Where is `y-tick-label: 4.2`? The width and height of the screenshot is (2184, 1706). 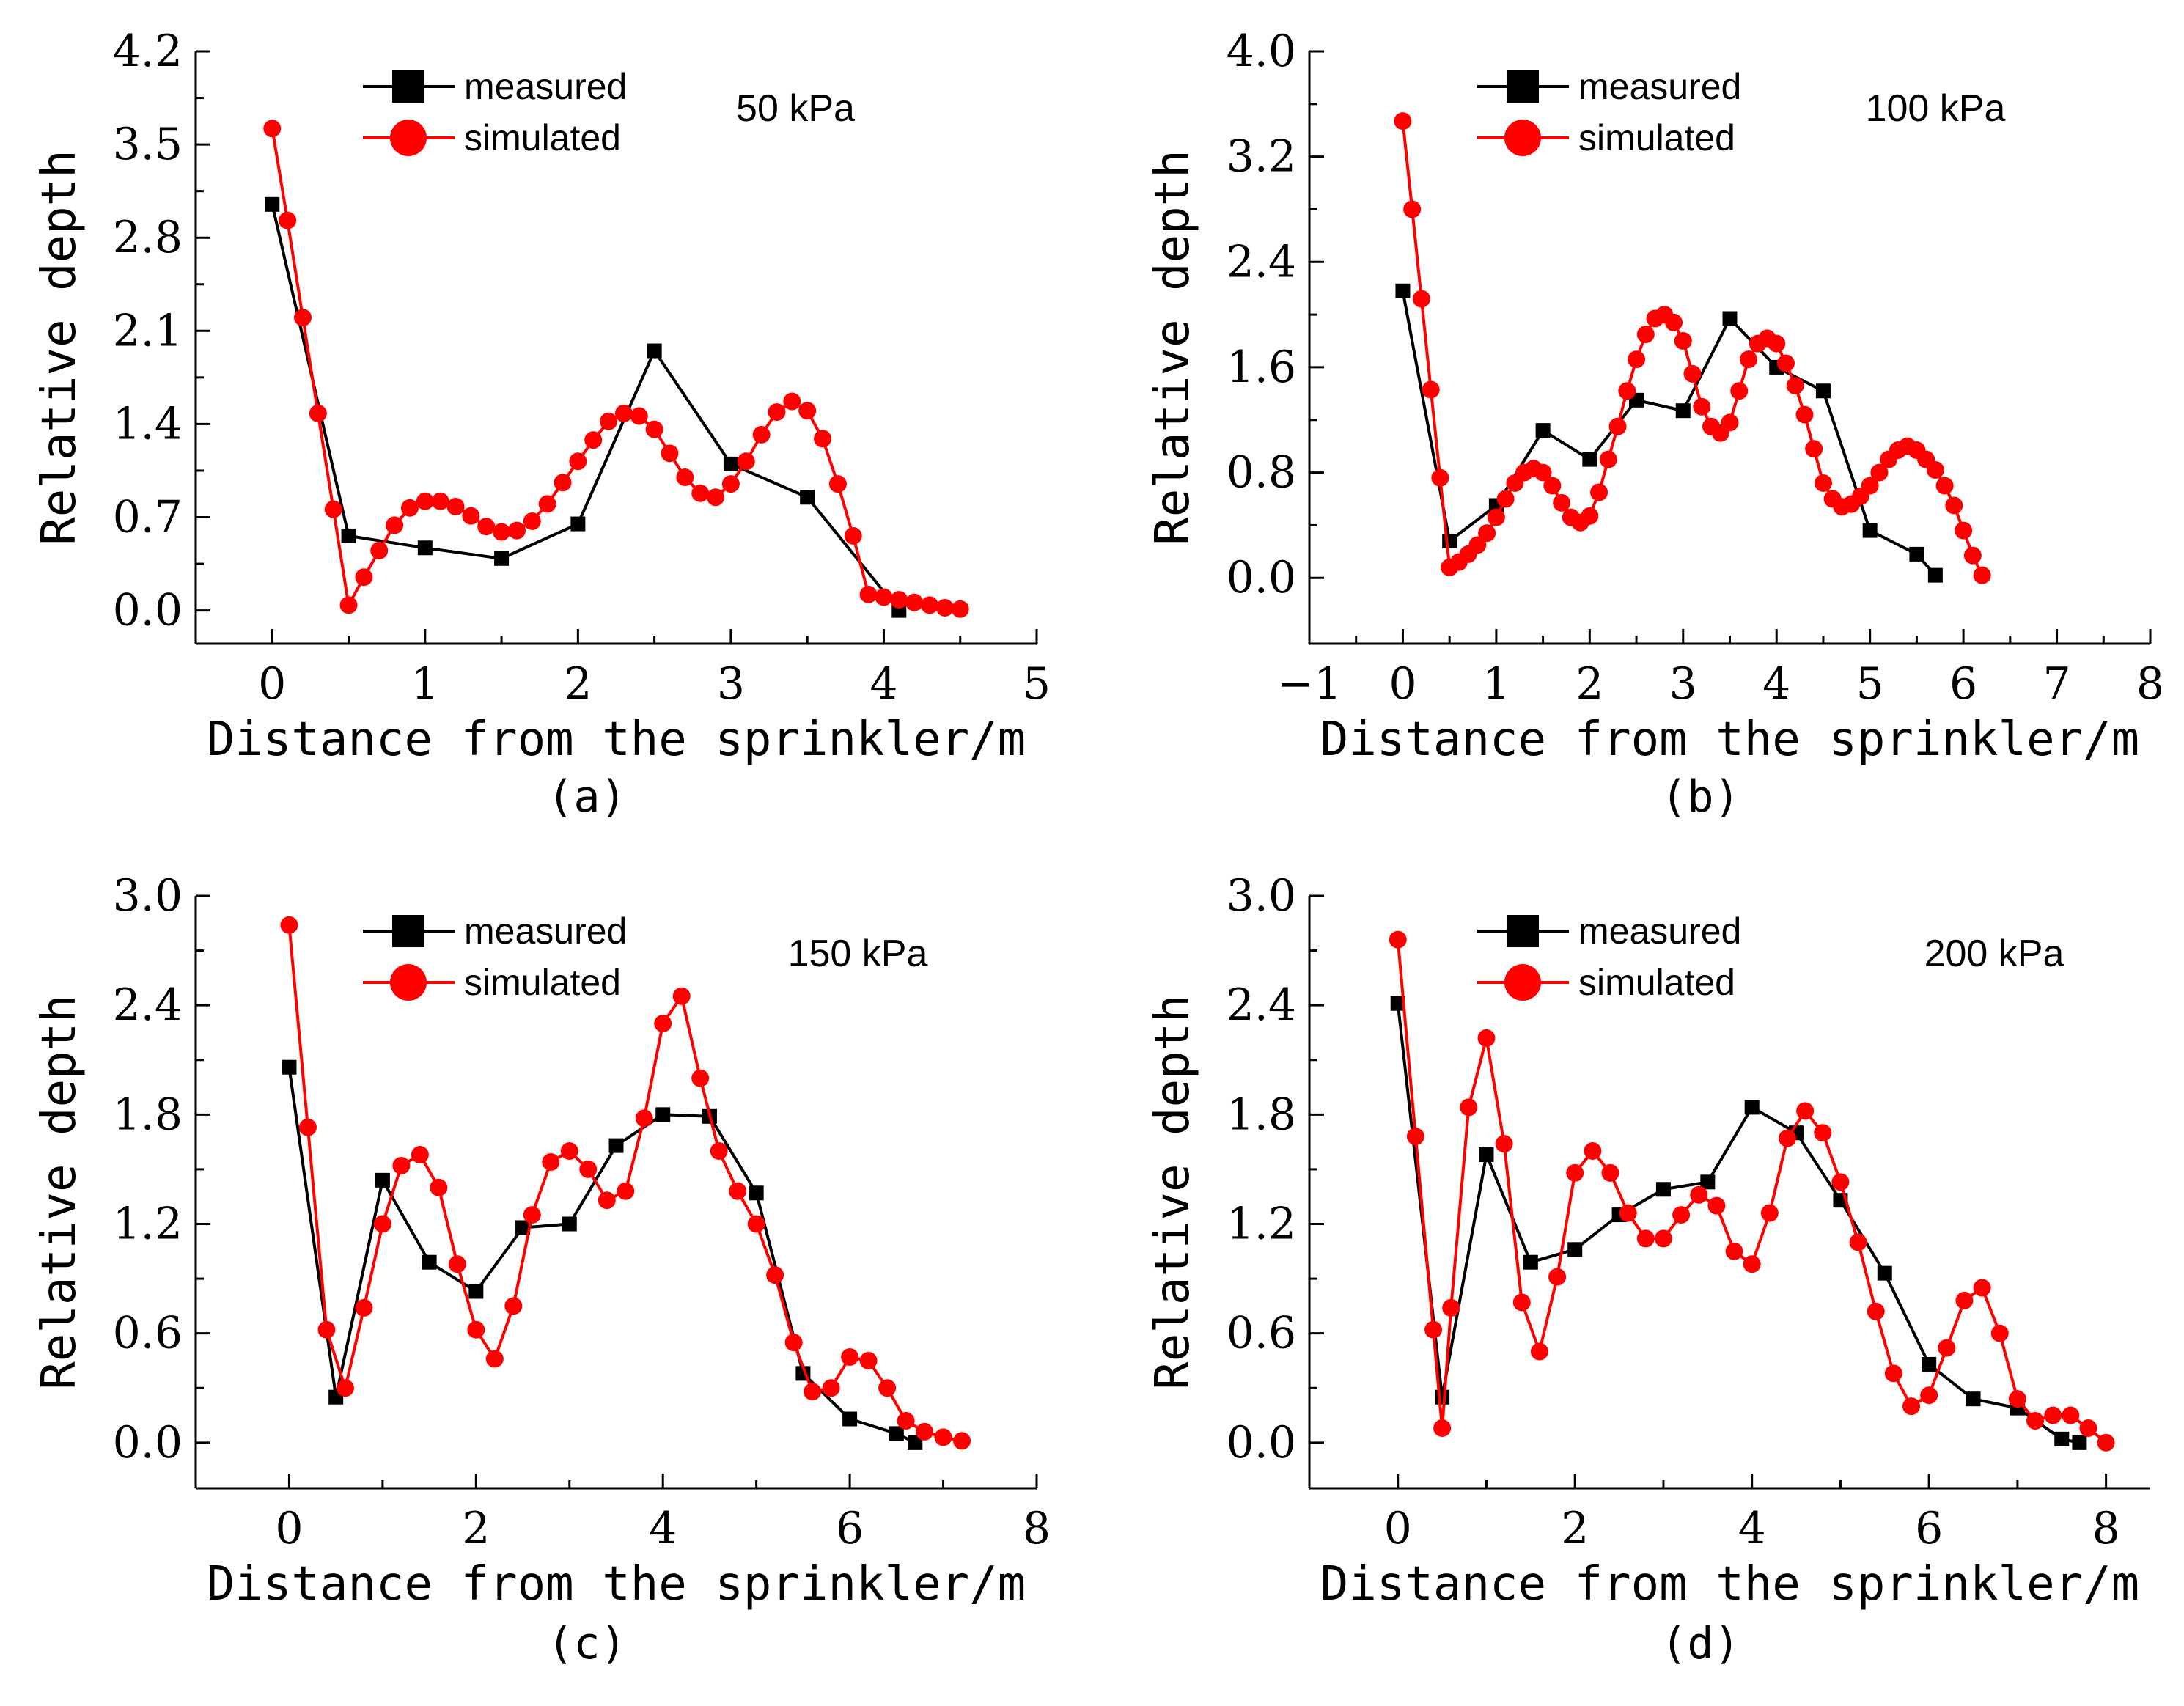 y-tick-label: 4.2 is located at coordinates (148, 52).